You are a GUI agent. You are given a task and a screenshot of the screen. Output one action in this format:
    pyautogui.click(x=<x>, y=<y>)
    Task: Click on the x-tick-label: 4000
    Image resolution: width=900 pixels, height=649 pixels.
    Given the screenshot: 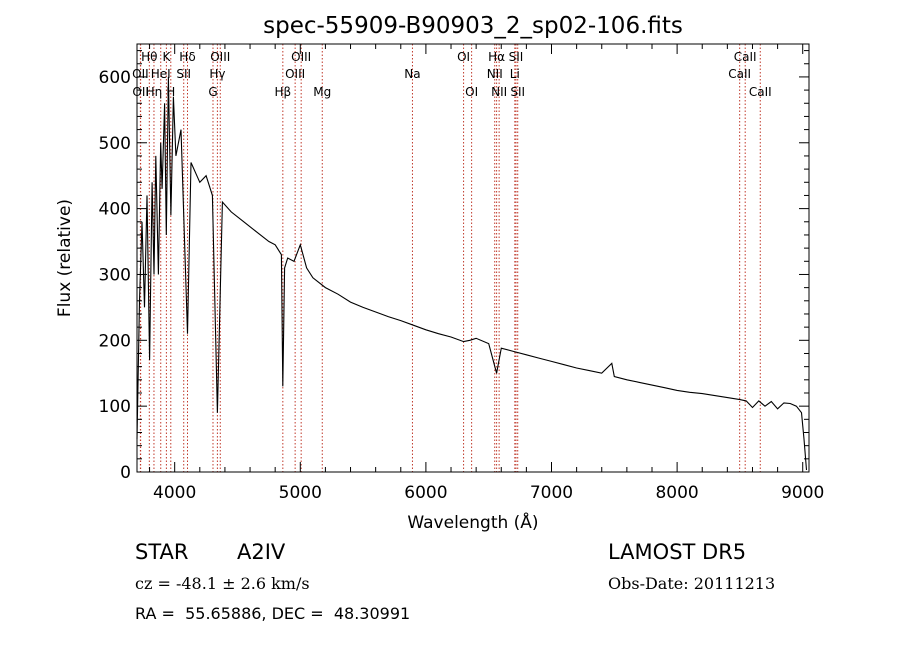 What is the action you would take?
    pyautogui.click(x=174, y=493)
    